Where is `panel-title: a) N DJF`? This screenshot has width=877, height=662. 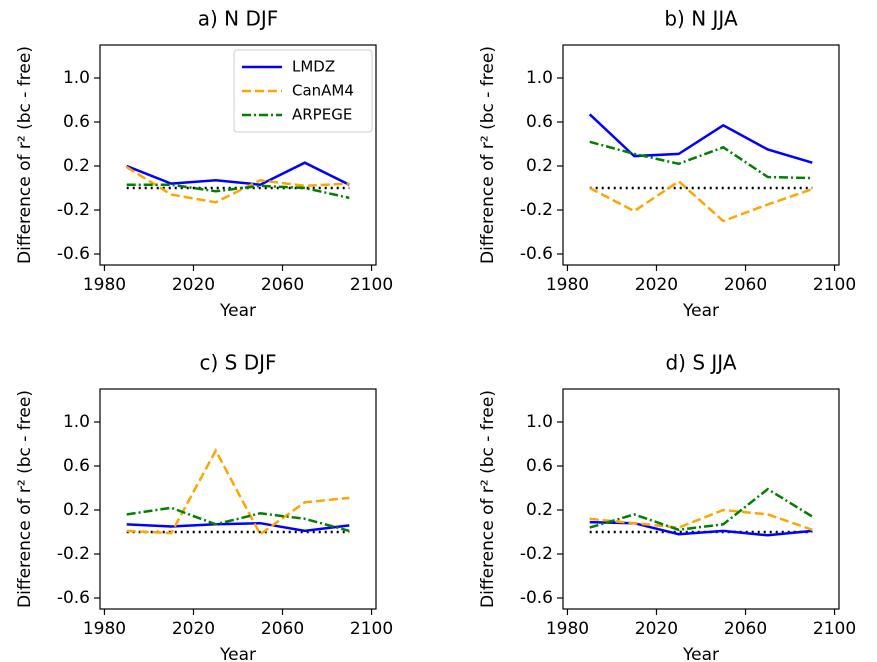 panel-title: a) N DJF is located at coordinates (238, 19).